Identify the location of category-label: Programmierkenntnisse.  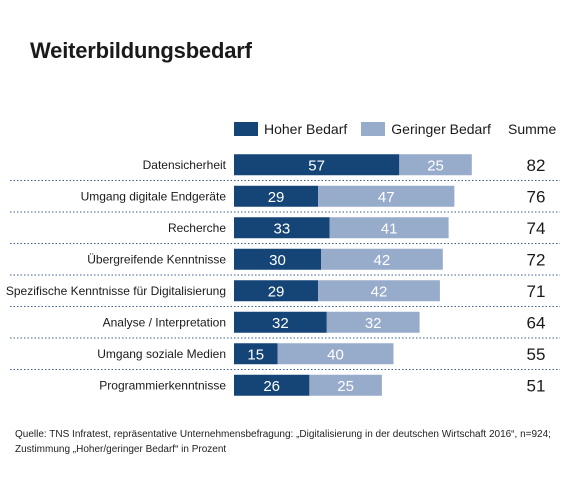
(162, 385).